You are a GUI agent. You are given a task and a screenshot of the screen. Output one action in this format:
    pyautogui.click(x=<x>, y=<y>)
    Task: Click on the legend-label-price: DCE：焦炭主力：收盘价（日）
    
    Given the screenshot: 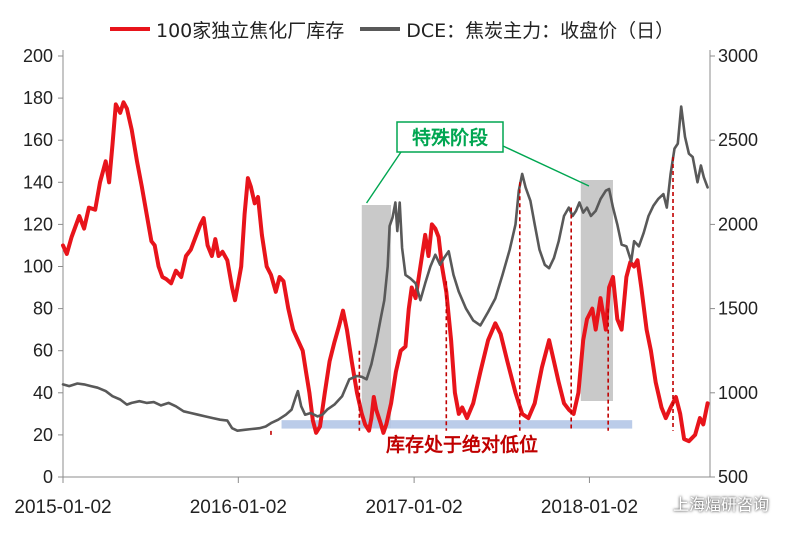 What is the action you would take?
    pyautogui.click(x=540, y=30)
    